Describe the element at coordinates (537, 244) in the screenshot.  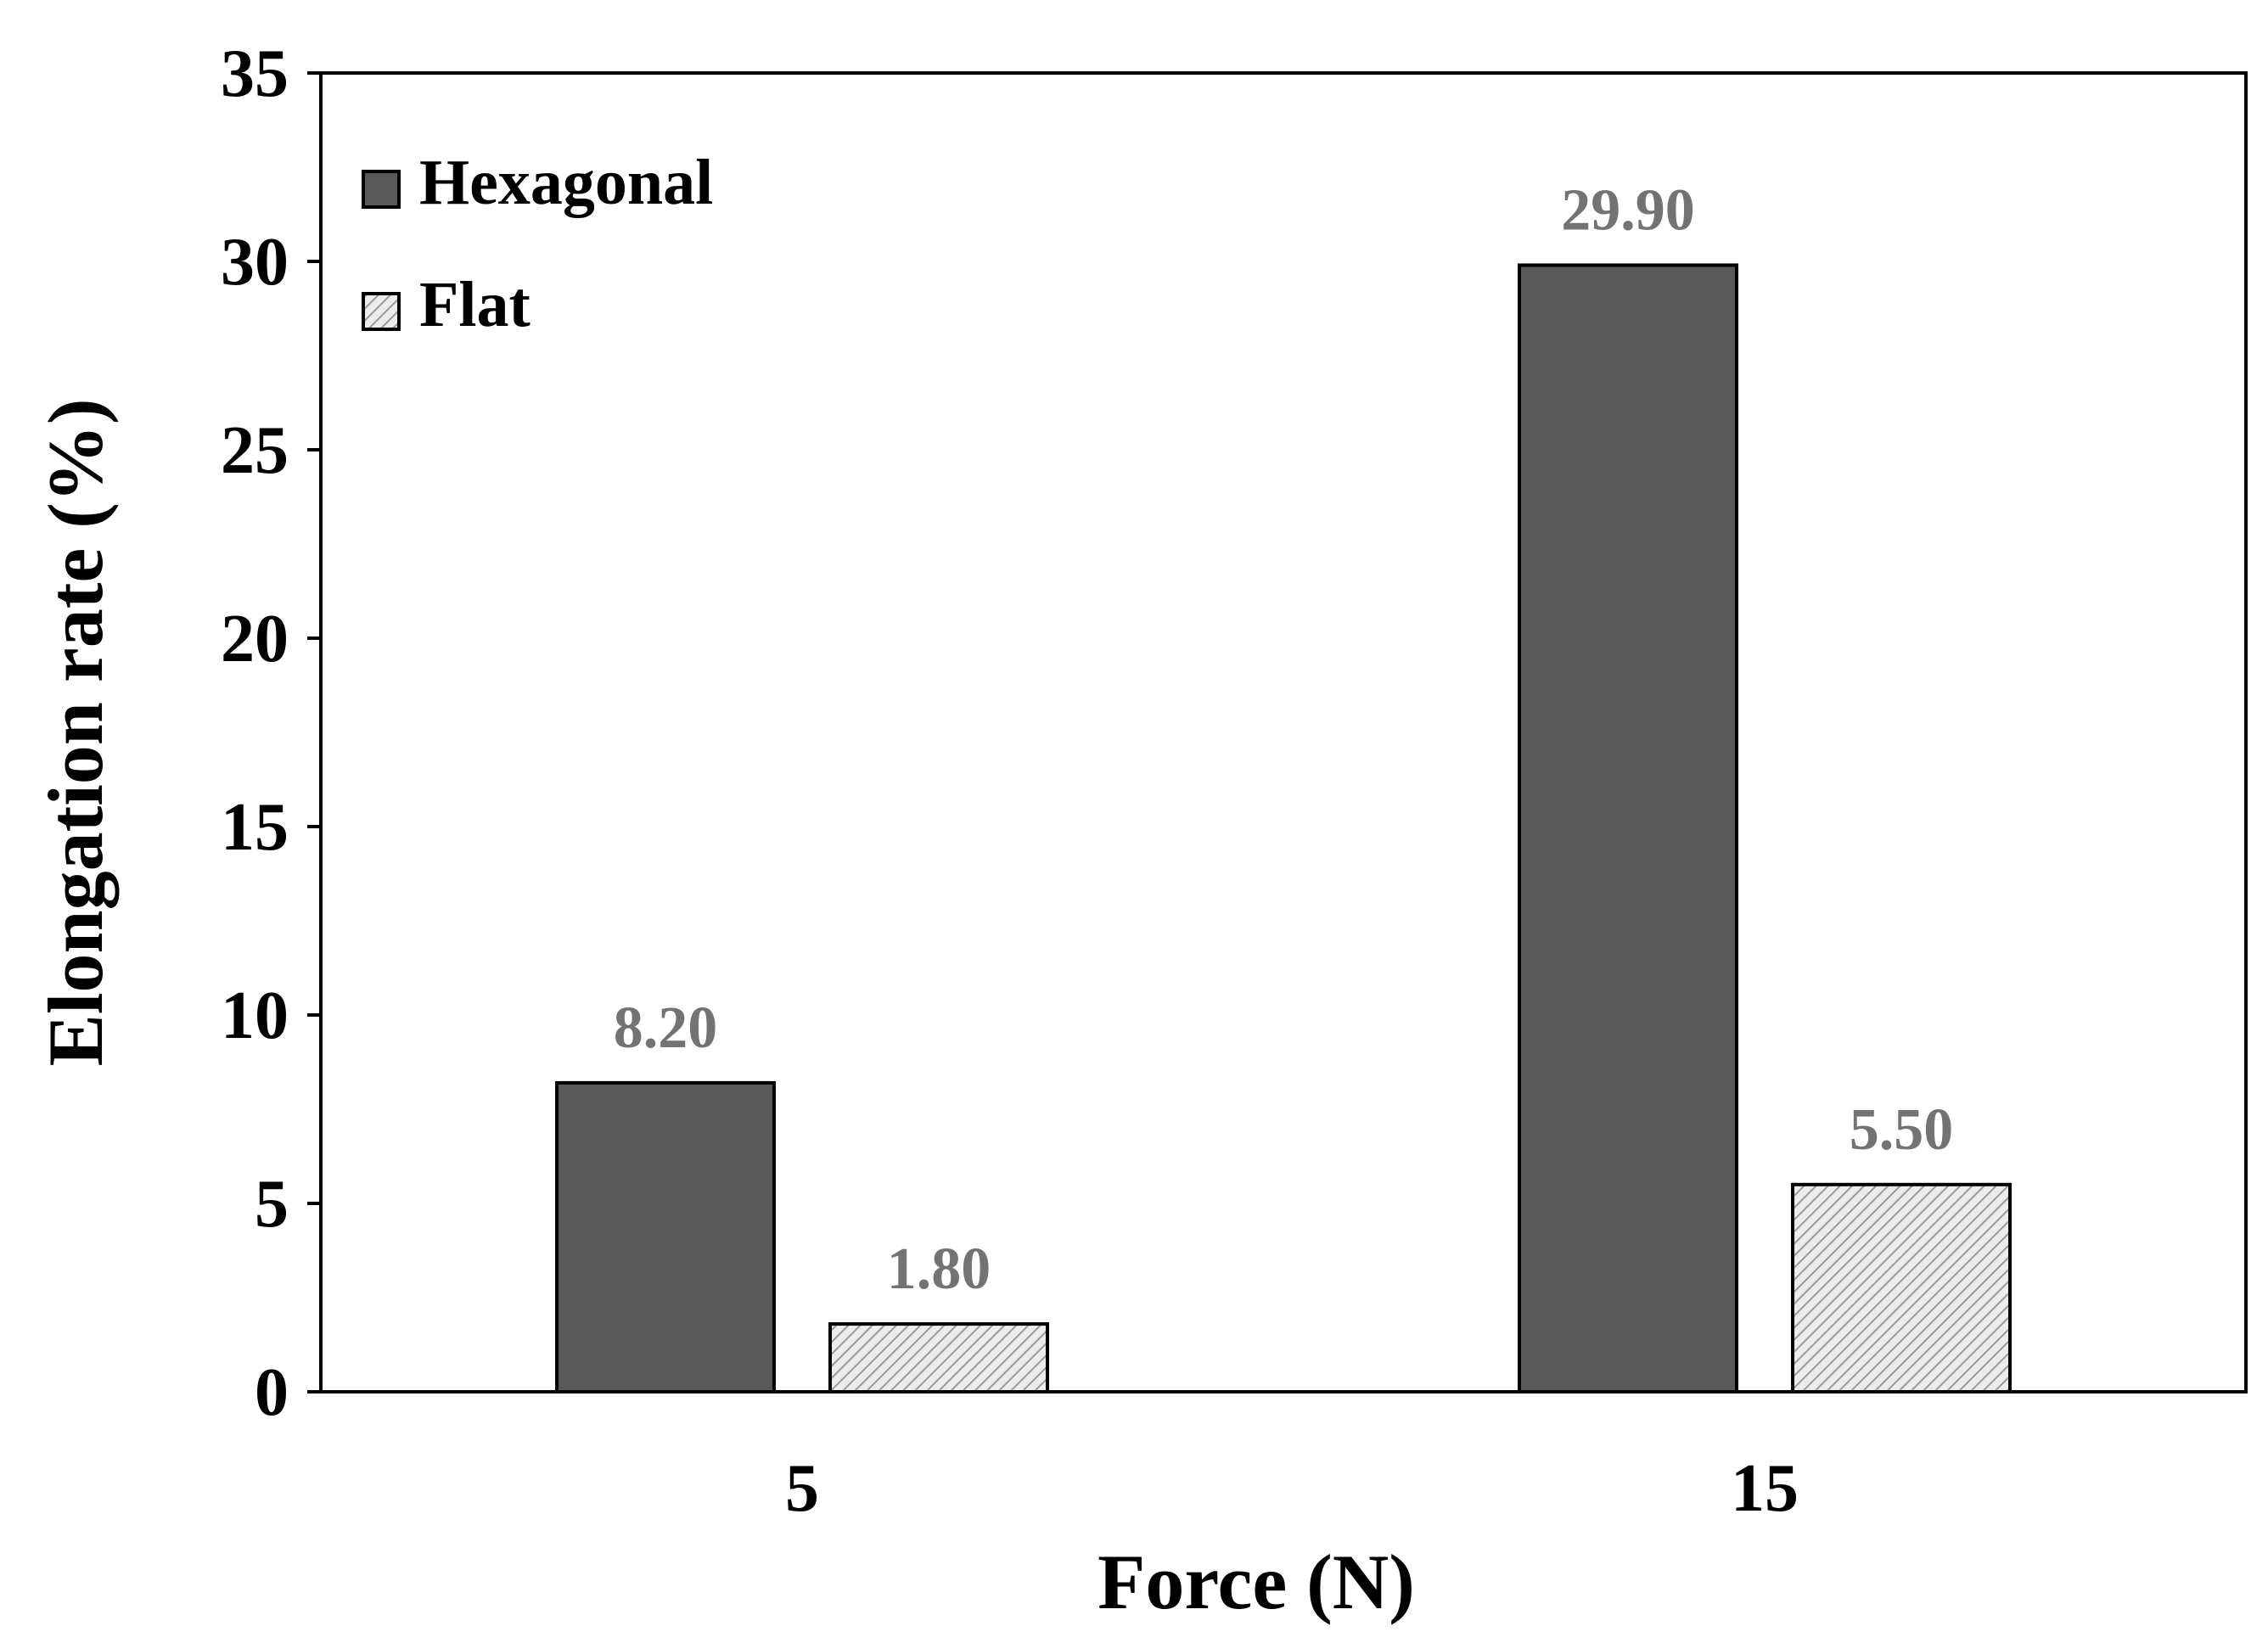
I see `legend: Hexagonal Flat` at that location.